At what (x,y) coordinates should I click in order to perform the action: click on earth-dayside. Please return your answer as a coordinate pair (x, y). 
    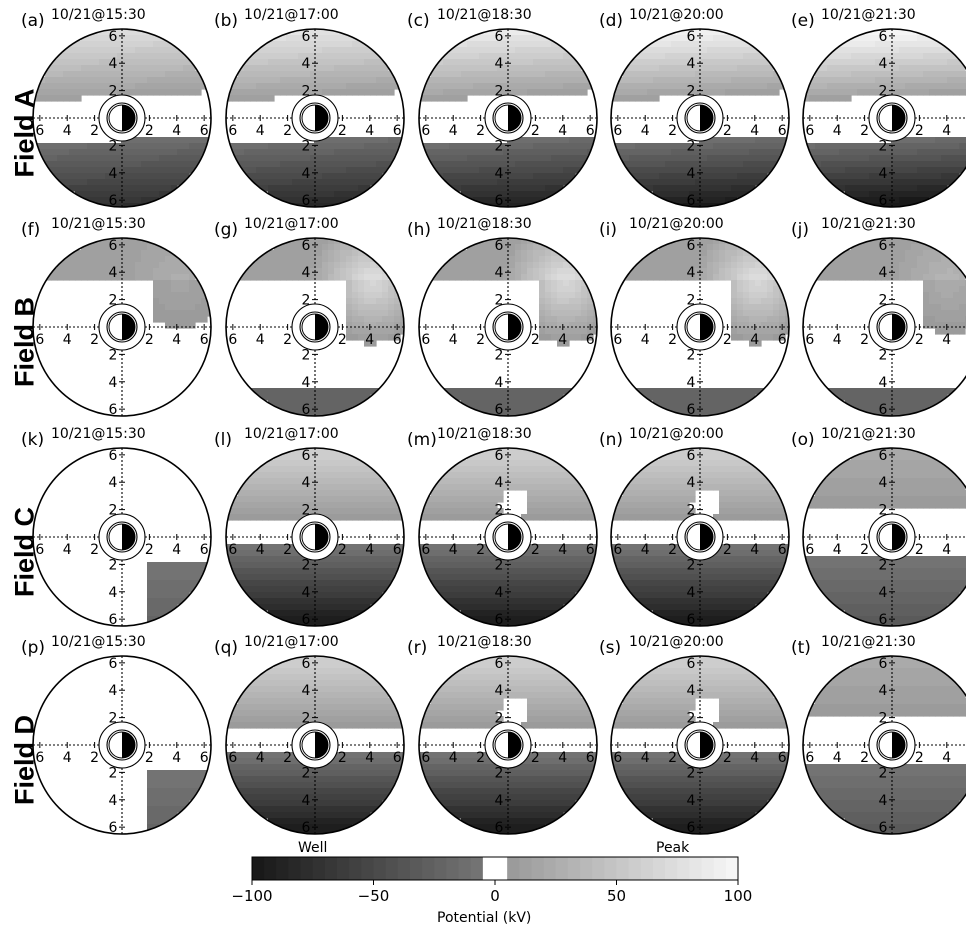
    Looking at the image, I should click on (129, 327).